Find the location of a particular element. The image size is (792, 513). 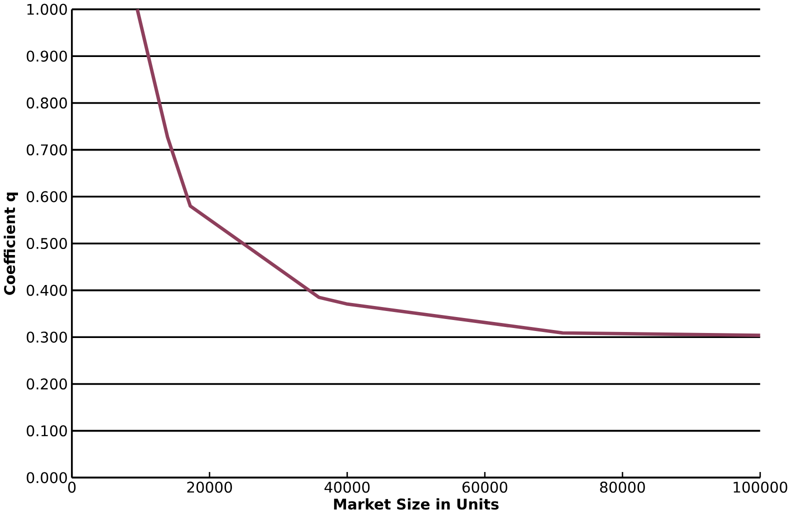

y-tick-label: 0.500 is located at coordinates (46, 243).